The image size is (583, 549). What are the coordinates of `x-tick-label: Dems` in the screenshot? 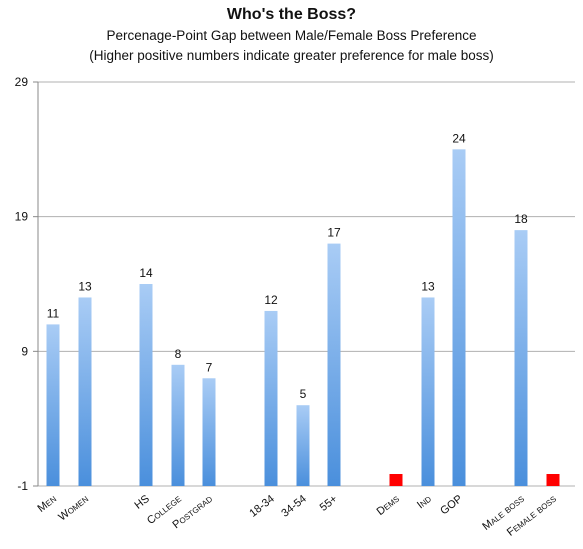 It's located at (388, 505).